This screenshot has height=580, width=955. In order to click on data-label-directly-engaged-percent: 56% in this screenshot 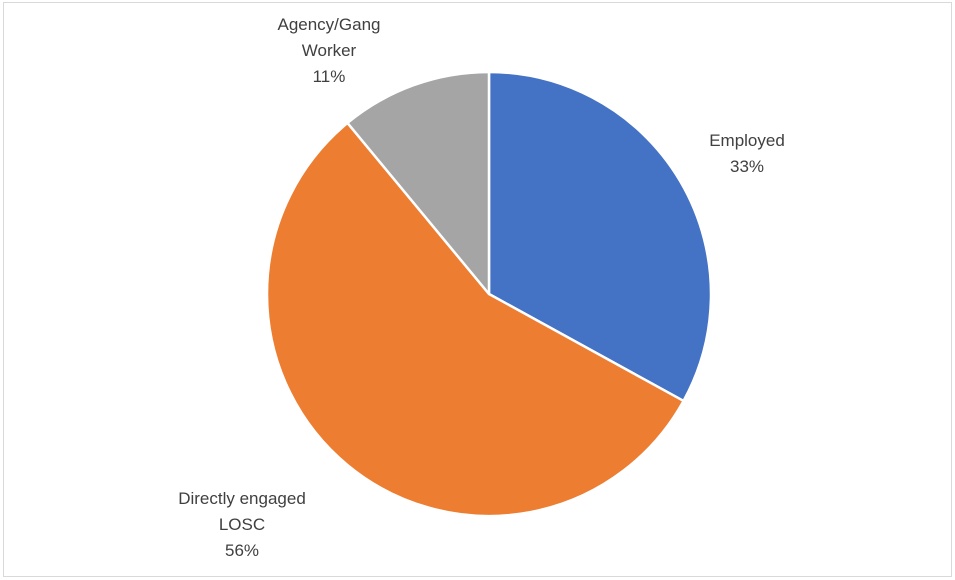, I will do `click(242, 550)`.